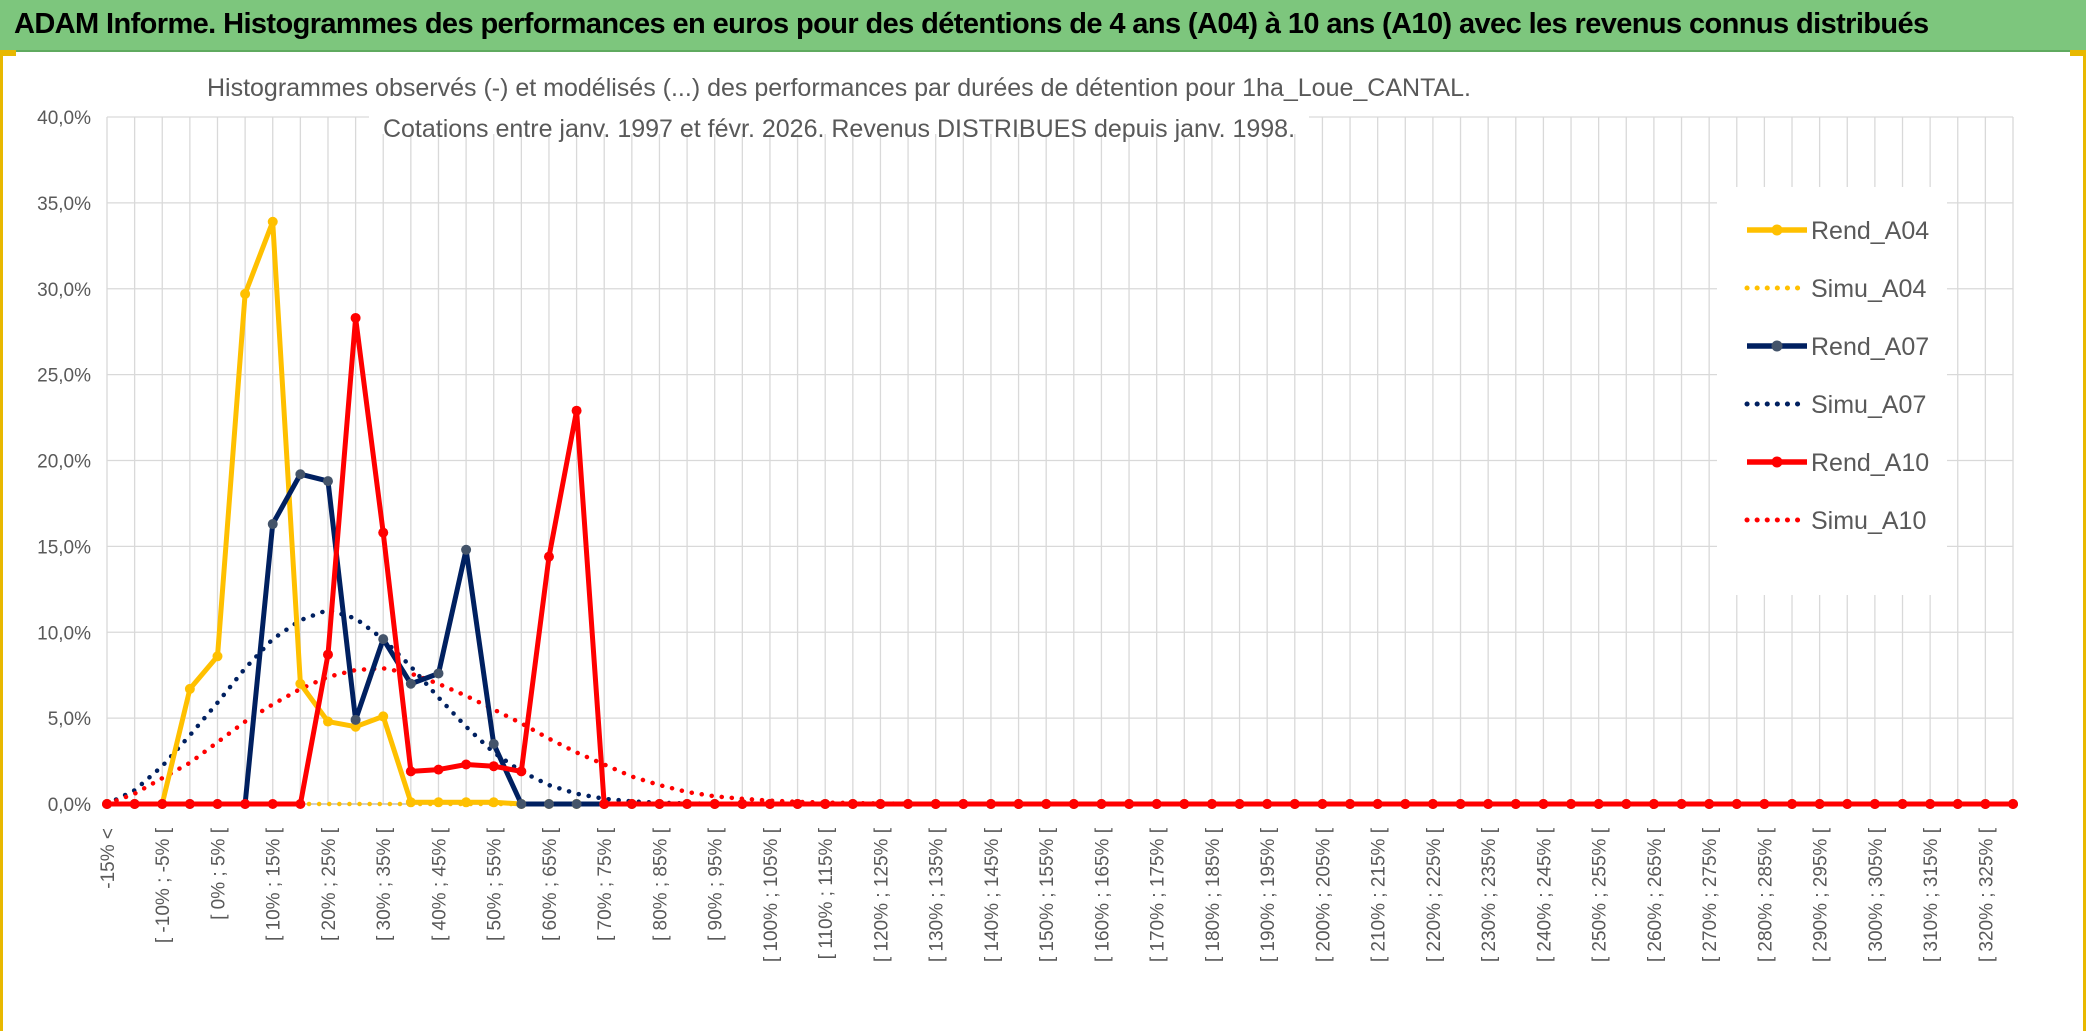  I want to click on legend-background, so click(1832, 391).